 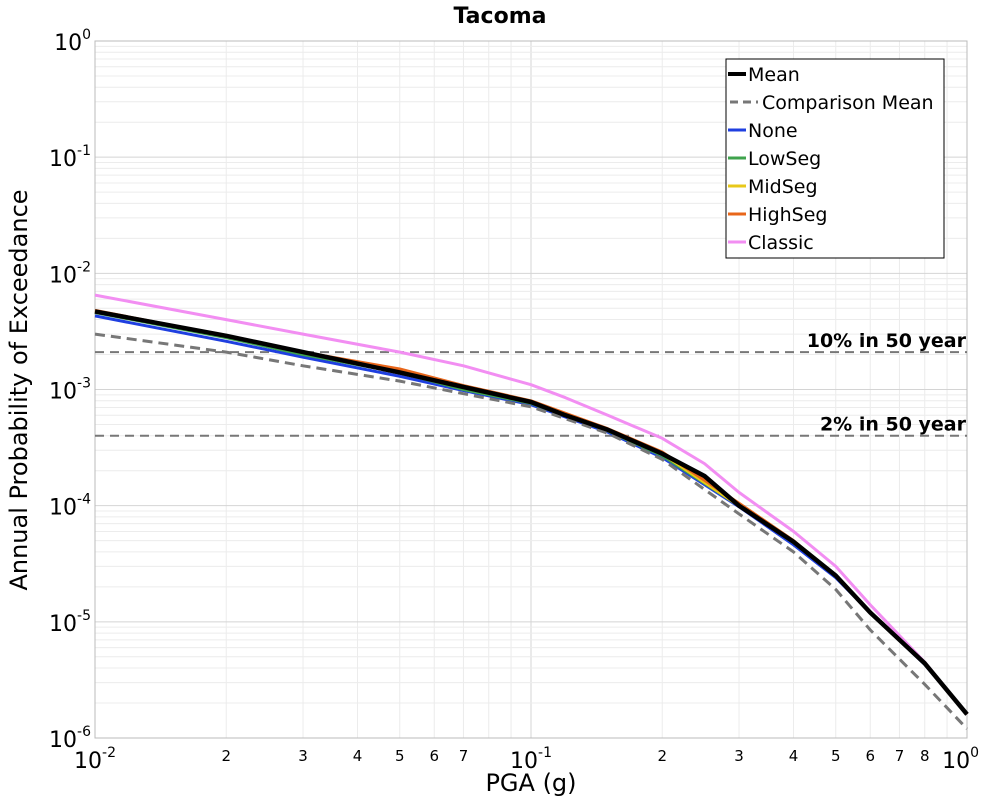 What do you see at coordinates (783, 187) in the screenshot?
I see `legend-label-midseg: MidSeg` at bounding box center [783, 187].